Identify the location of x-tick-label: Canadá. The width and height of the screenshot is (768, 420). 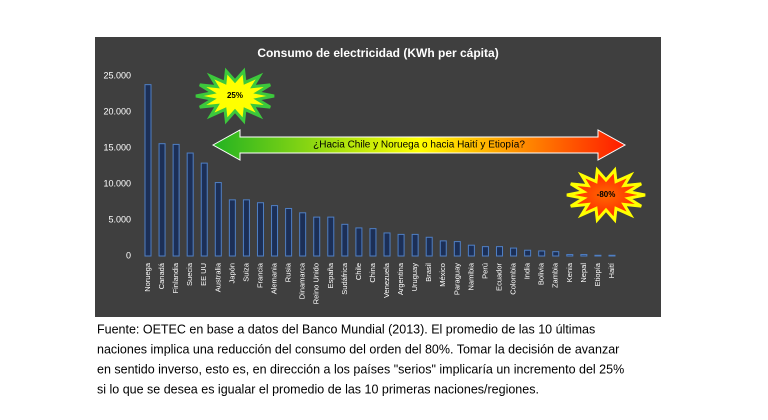
(161, 275).